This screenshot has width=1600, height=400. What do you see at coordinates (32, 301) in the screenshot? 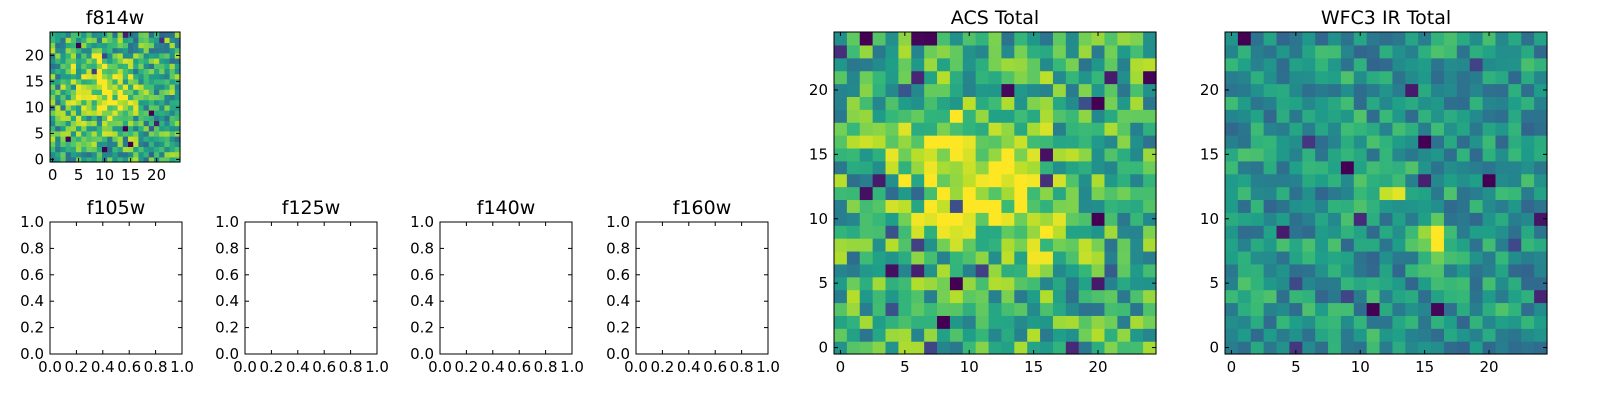
I see `y-tick-label: 0.4` at bounding box center [32, 301].